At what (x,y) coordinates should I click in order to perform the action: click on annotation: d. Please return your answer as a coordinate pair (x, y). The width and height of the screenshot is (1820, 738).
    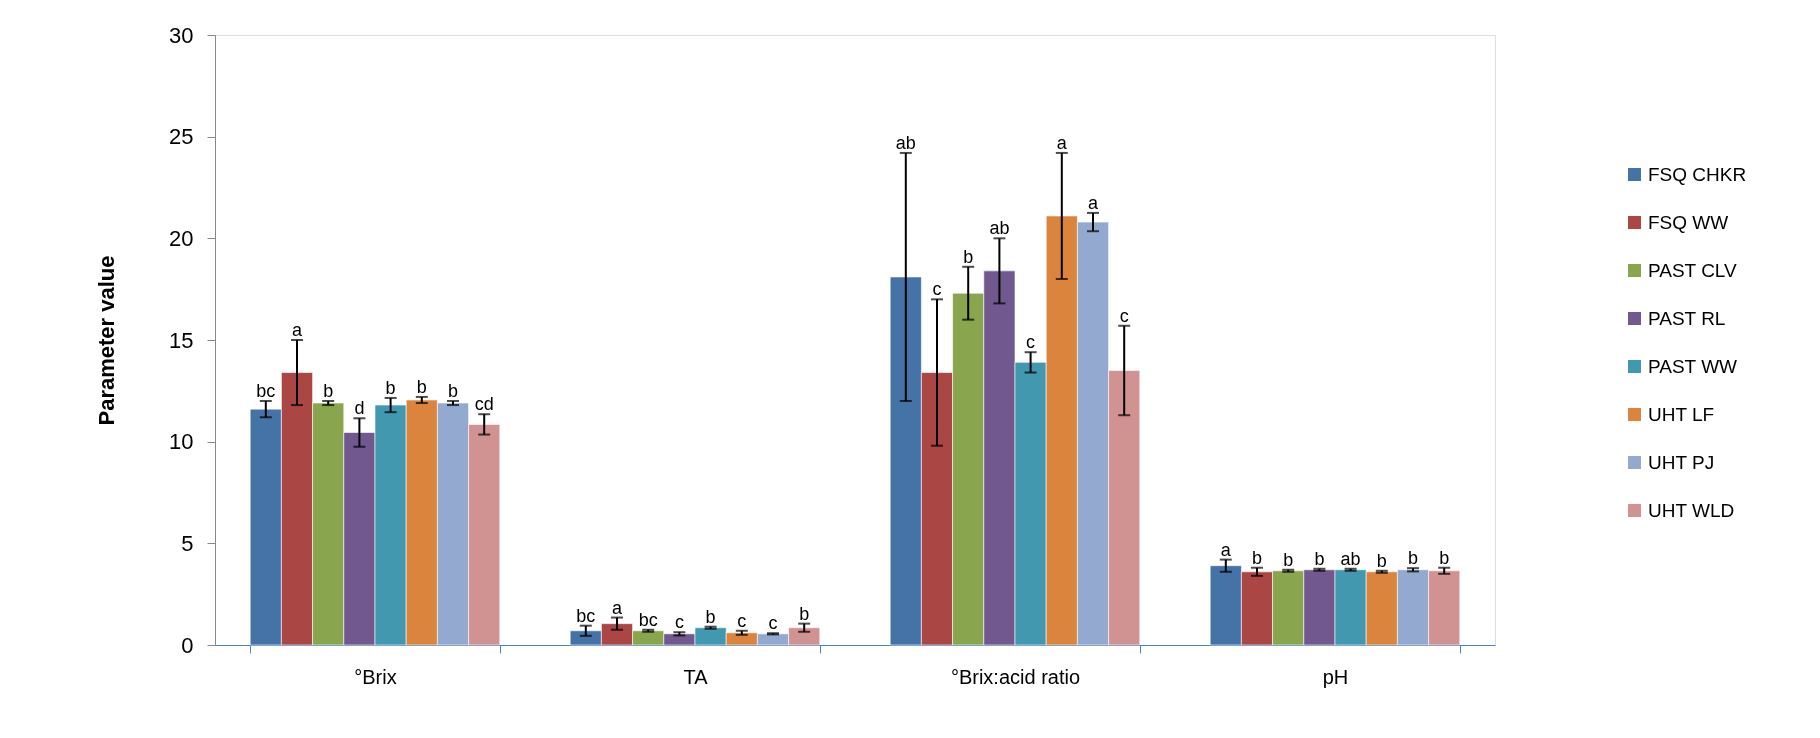
    Looking at the image, I should click on (359, 408).